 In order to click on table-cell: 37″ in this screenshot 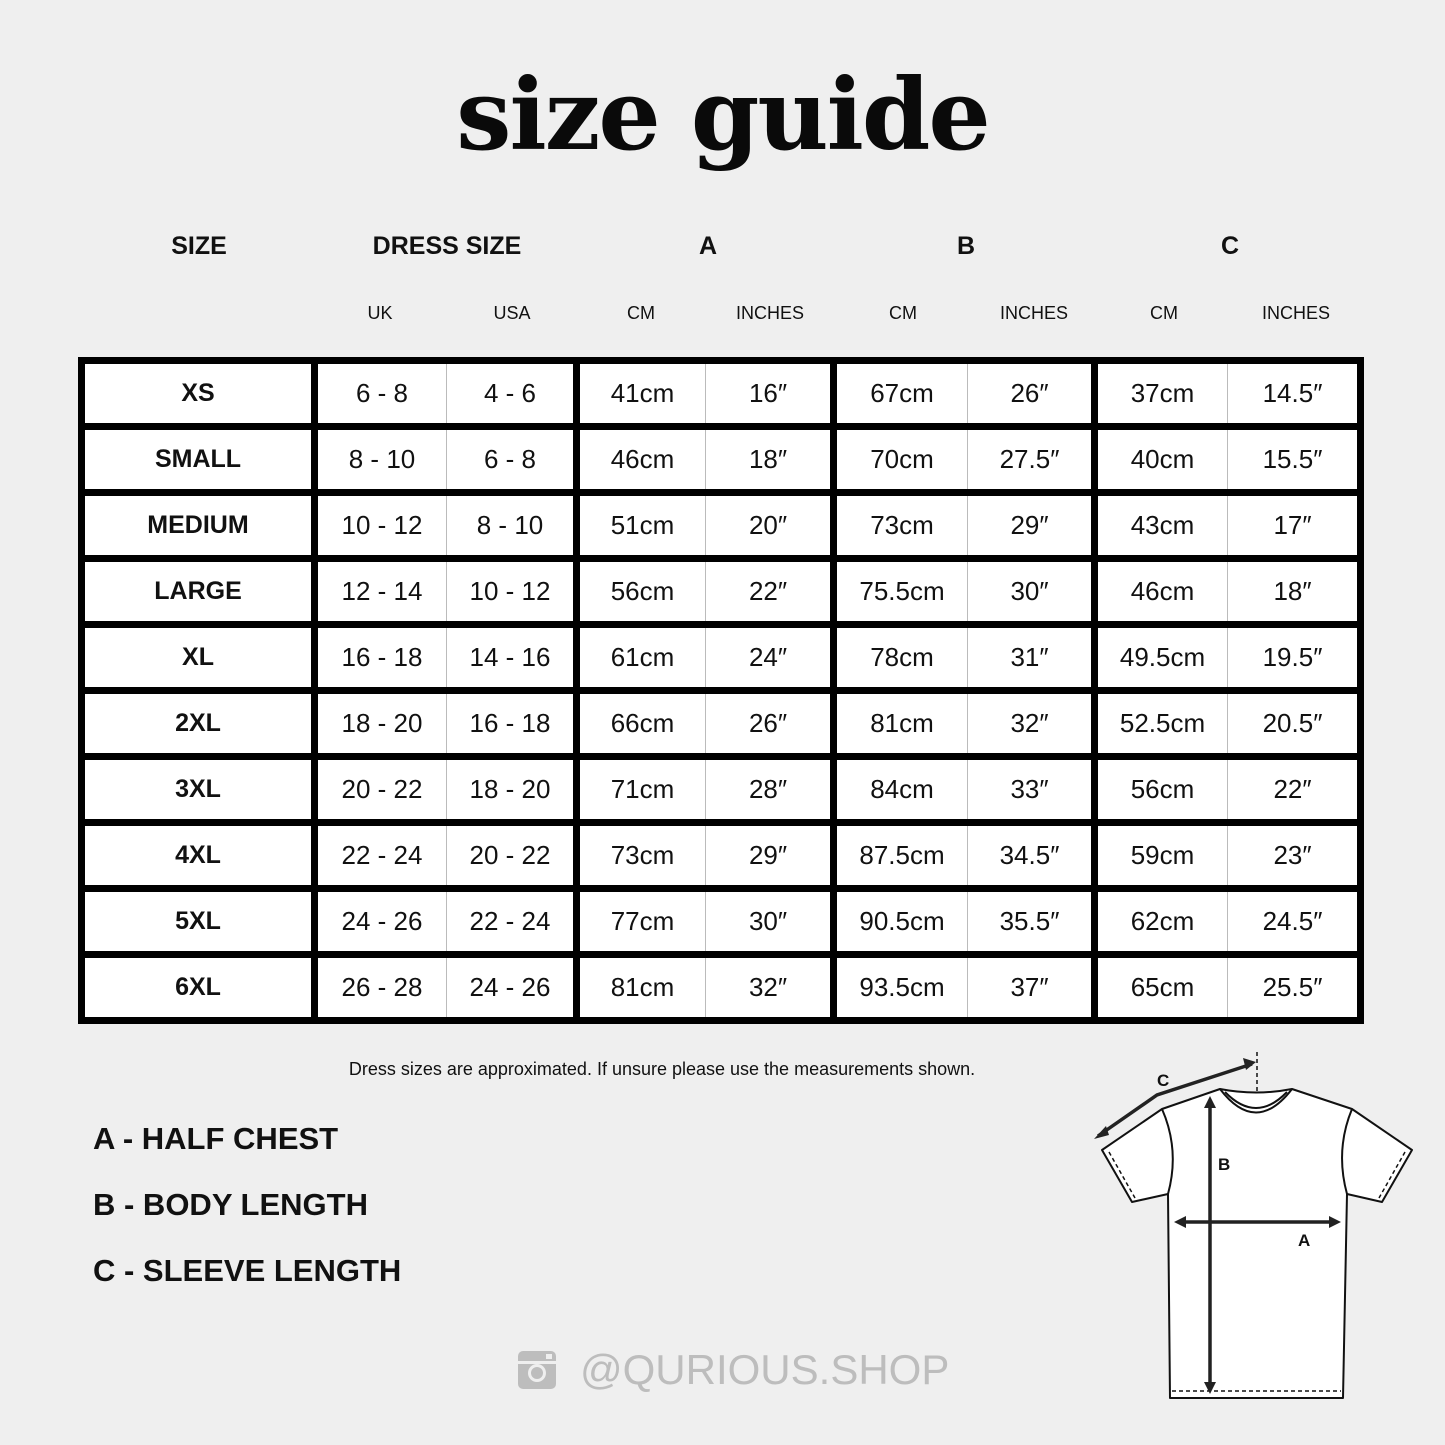, I will do `click(1033, 987)`.